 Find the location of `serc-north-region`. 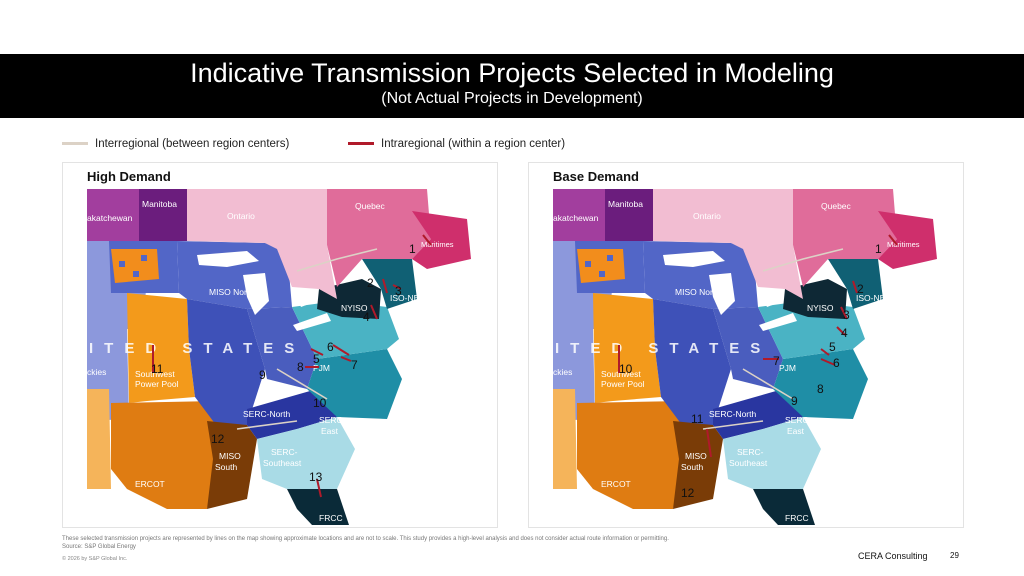

serc-north-region is located at coordinates (758, 414).